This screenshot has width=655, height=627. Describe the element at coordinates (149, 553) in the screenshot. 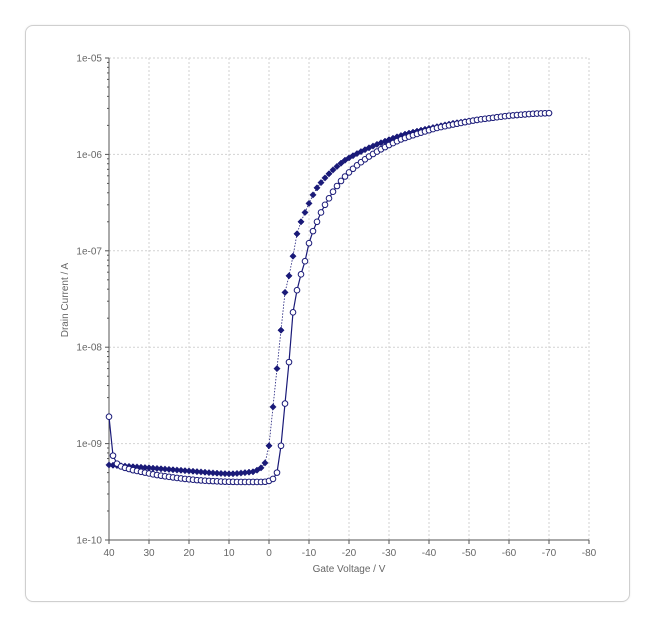

I see `x-tick-label: 30` at that location.